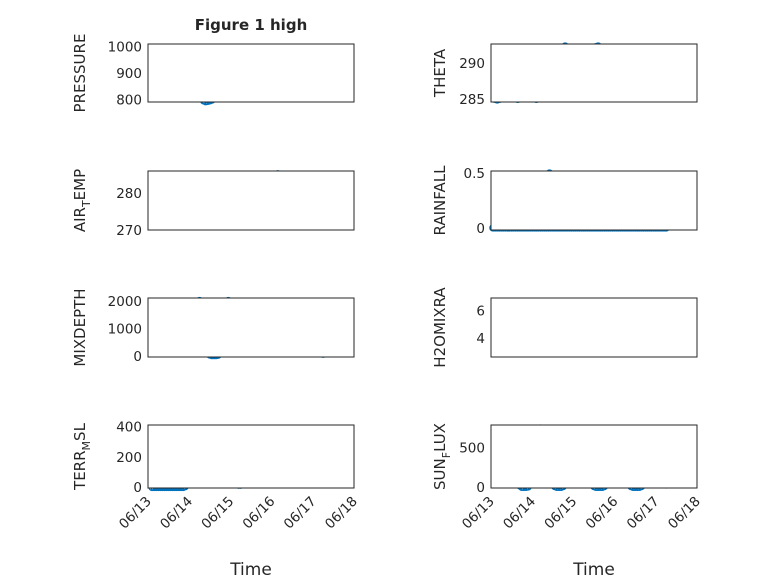 The image size is (778, 587). I want to click on subplot-2: 285 290 THETA, so click(564, 75).